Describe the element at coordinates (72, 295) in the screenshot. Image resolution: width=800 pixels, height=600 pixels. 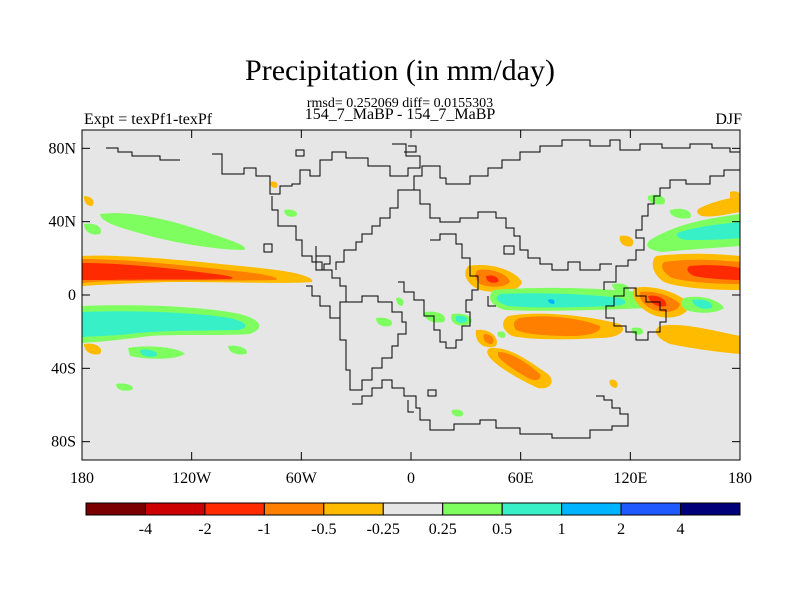
I see `y-tick-label: 0` at that location.